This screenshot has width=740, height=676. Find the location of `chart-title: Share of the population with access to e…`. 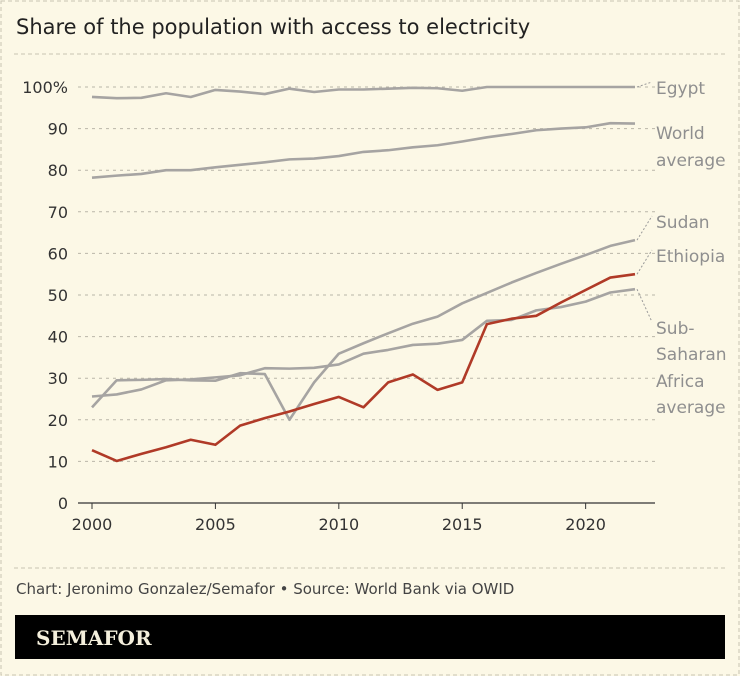

chart-title: Share of the population with access to e… is located at coordinates (273, 27).